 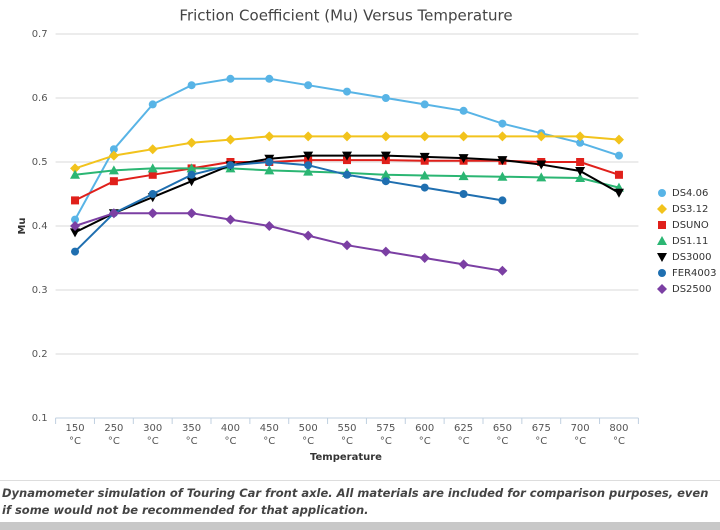 What do you see at coordinates (618, 428) in the screenshot?
I see `x-tick-label-line: 800` at bounding box center [618, 428].